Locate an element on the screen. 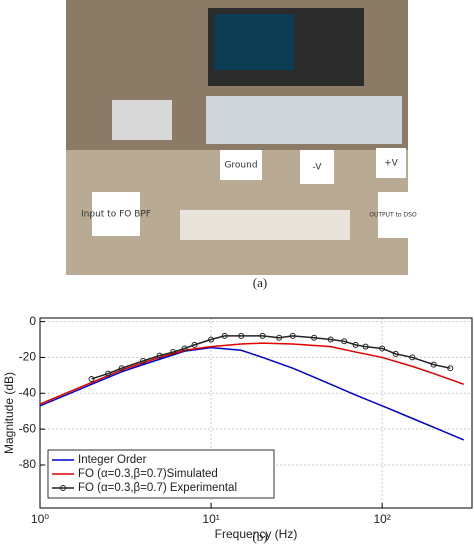  legend-label: Integer Order is located at coordinates (112, 460).